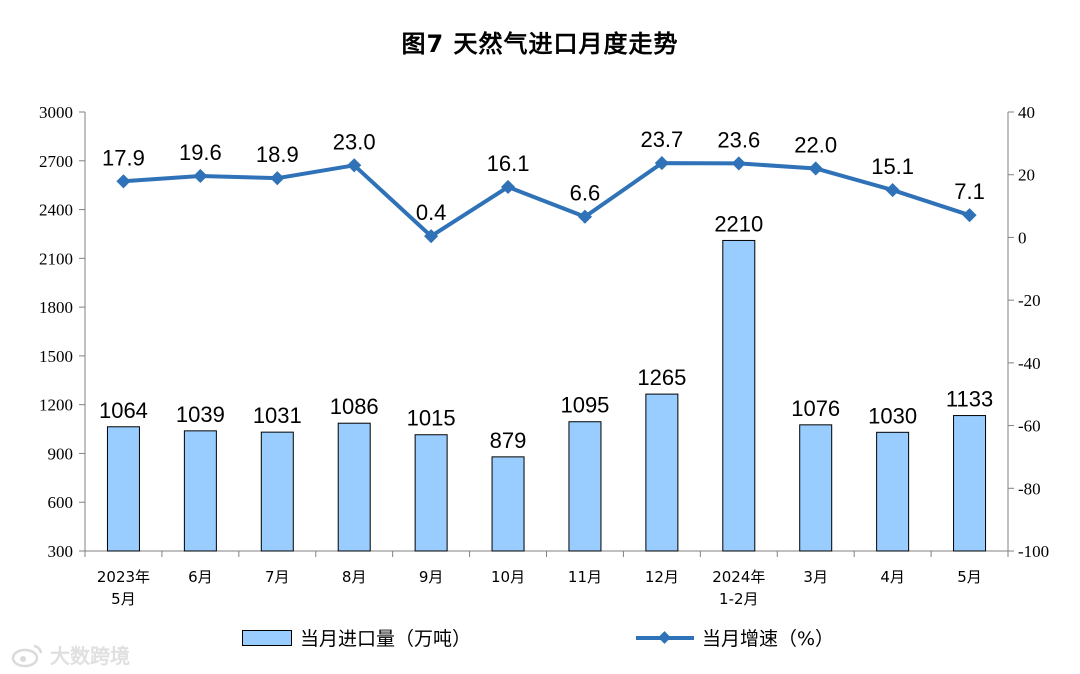  Describe the element at coordinates (540, 639) in the screenshot. I see `legend: 当月进口量（万吨） 当月增速（%）` at that location.